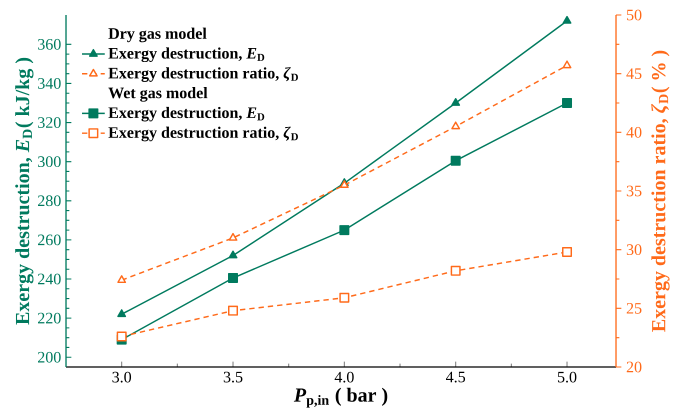  Describe the element at coordinates (660, 191) in the screenshot. I see `y2-axis-title: Exergy destruction ratio, ζ$_{D}$( % )` at that location.